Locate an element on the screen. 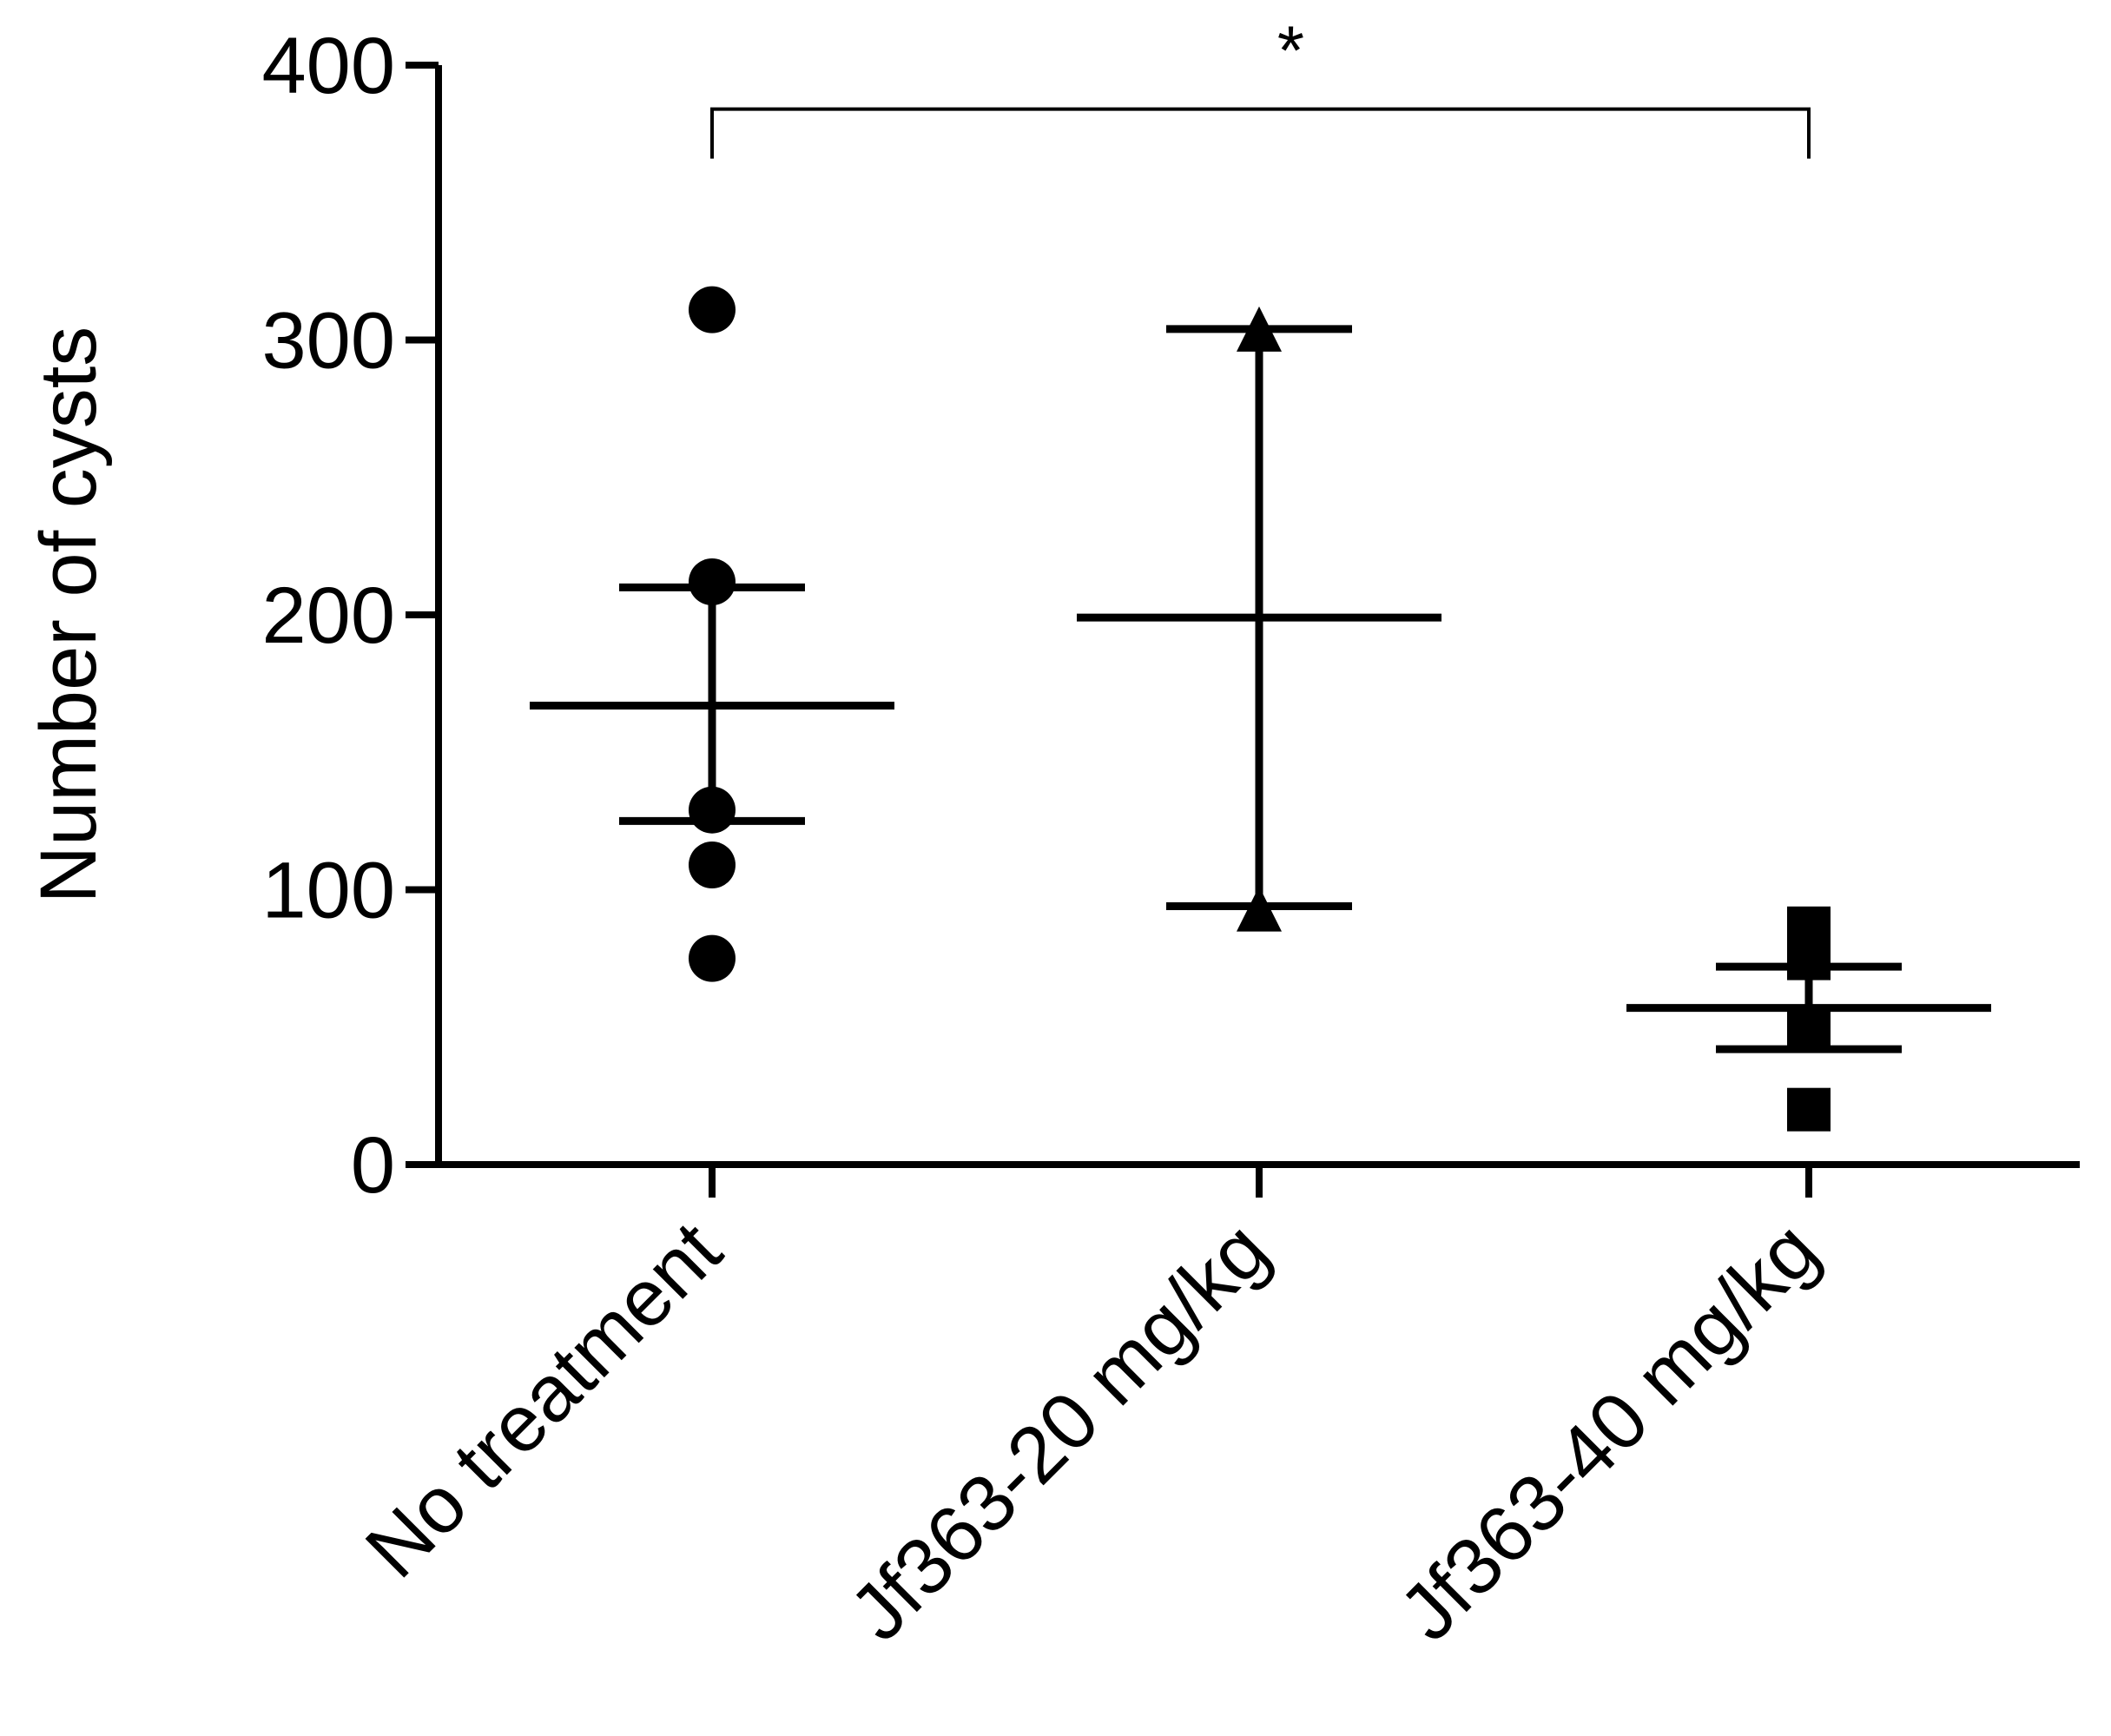 The width and height of the screenshot is (2111, 1736). significance-bracket is located at coordinates (1260, 133).